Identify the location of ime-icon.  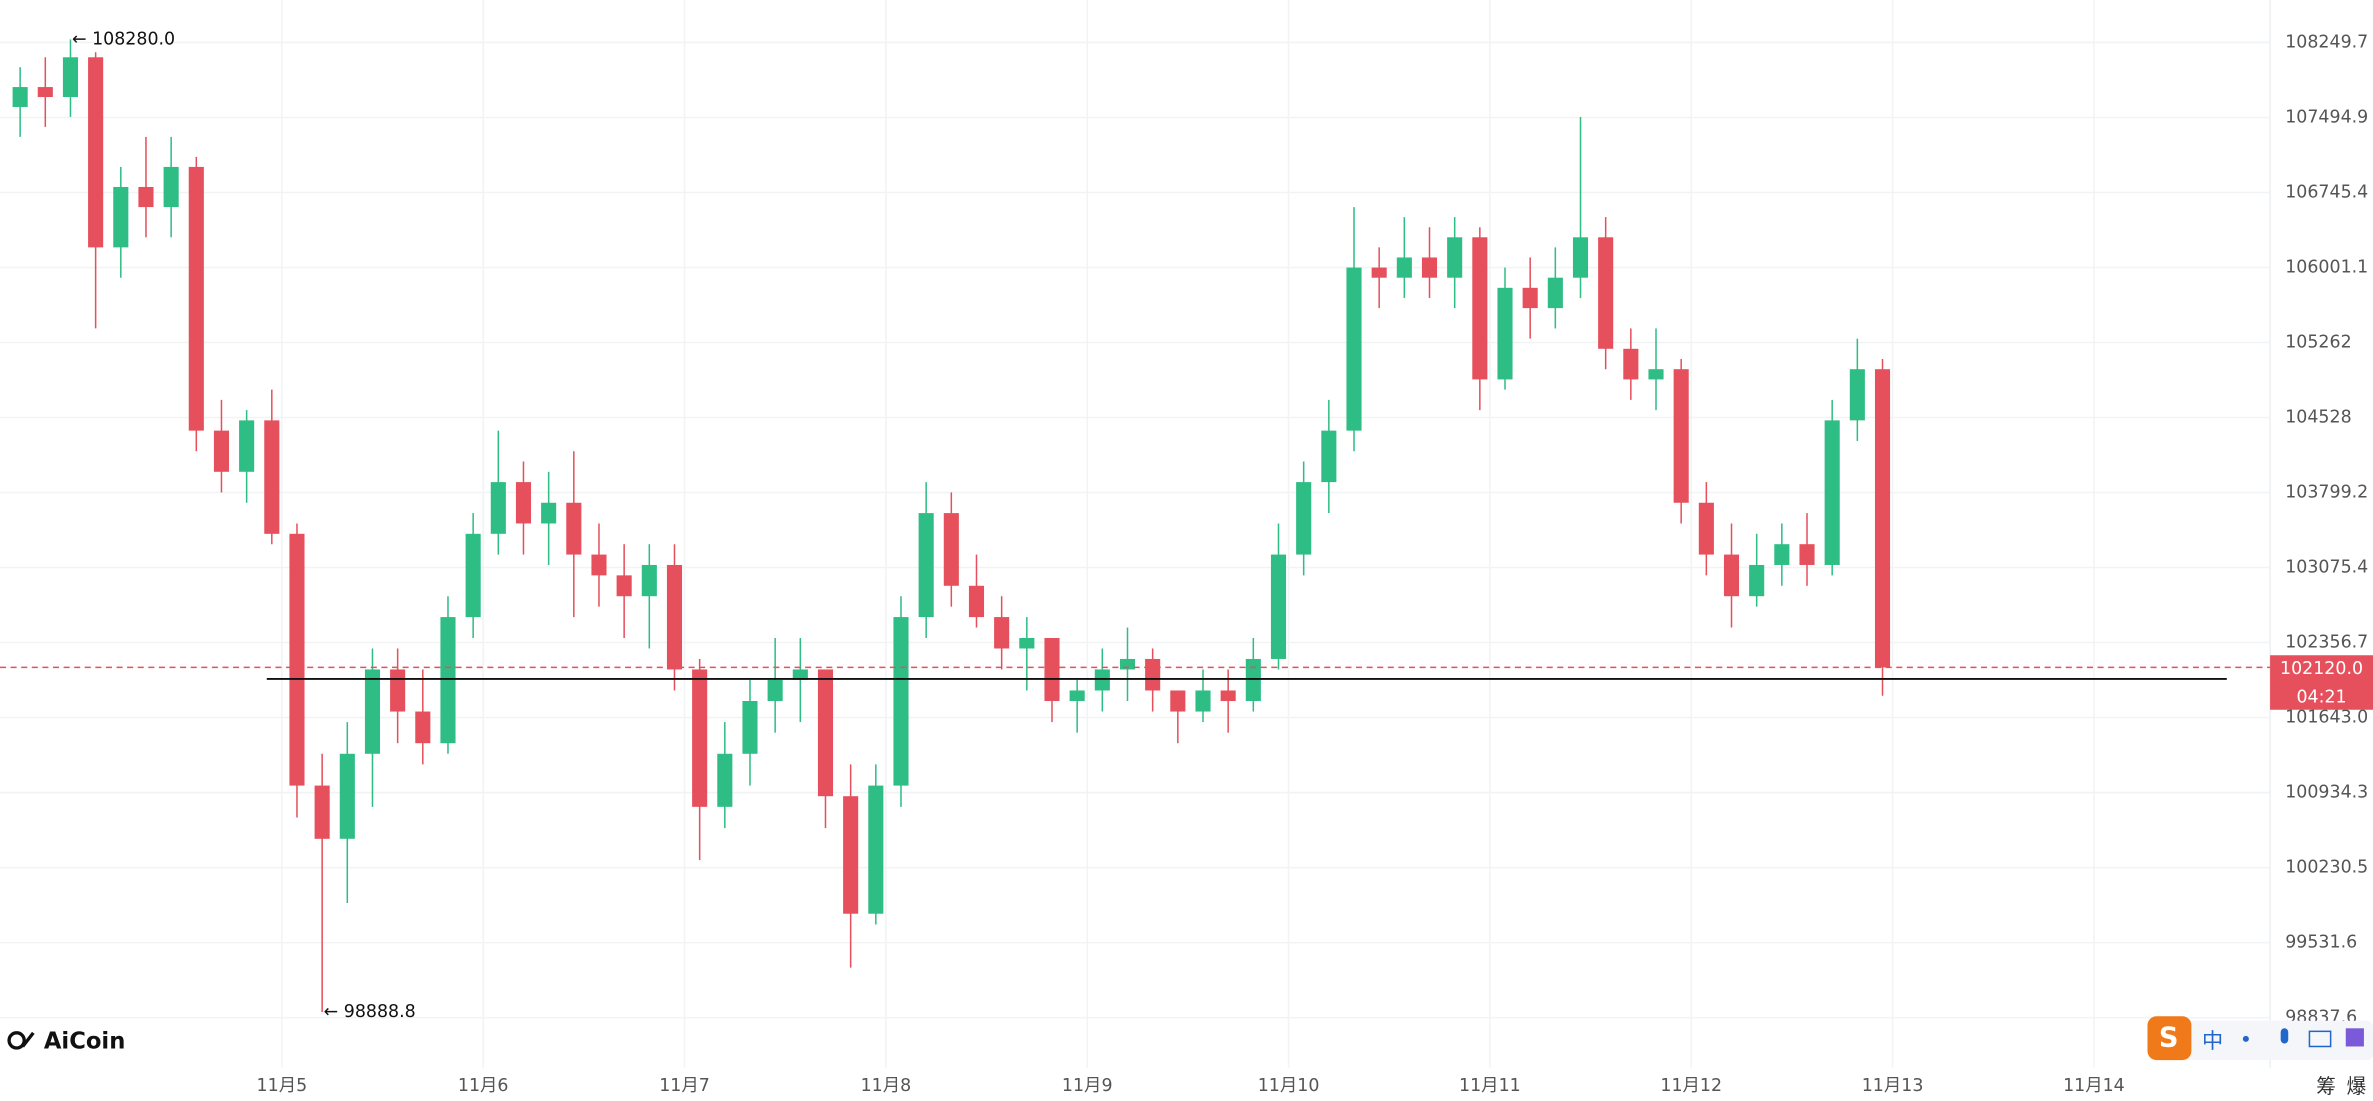
(2245, 1038).